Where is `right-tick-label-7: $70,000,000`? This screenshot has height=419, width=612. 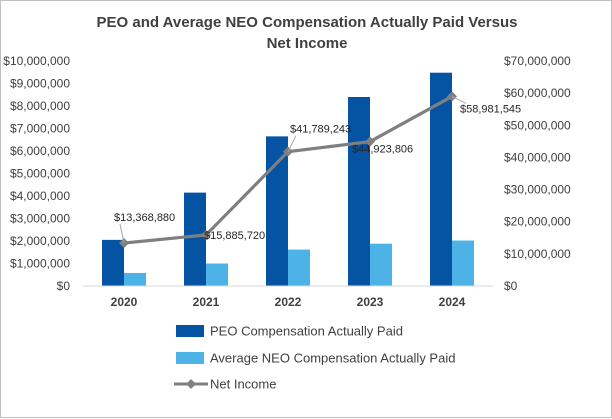
right-tick-label-7: $70,000,000 is located at coordinates (537, 61).